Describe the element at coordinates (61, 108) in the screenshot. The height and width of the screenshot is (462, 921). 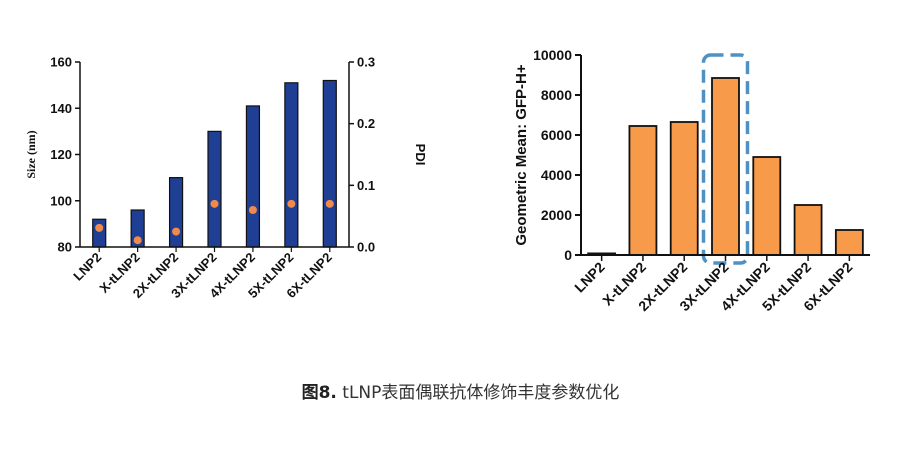
I see `y-tick-label: 140` at that location.